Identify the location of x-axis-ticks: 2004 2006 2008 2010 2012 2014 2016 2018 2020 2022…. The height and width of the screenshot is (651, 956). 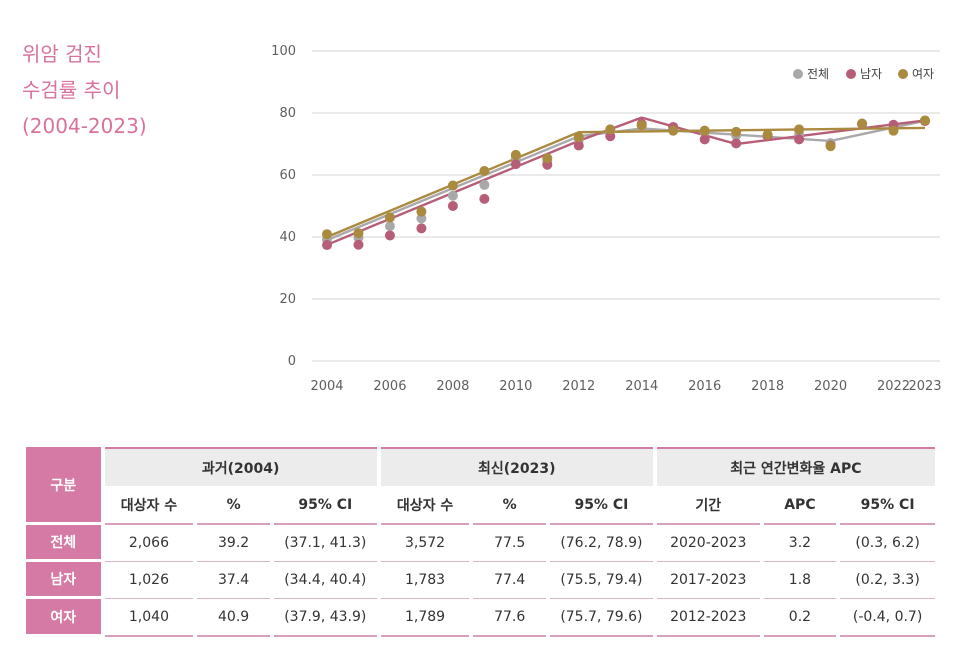
(625, 386).